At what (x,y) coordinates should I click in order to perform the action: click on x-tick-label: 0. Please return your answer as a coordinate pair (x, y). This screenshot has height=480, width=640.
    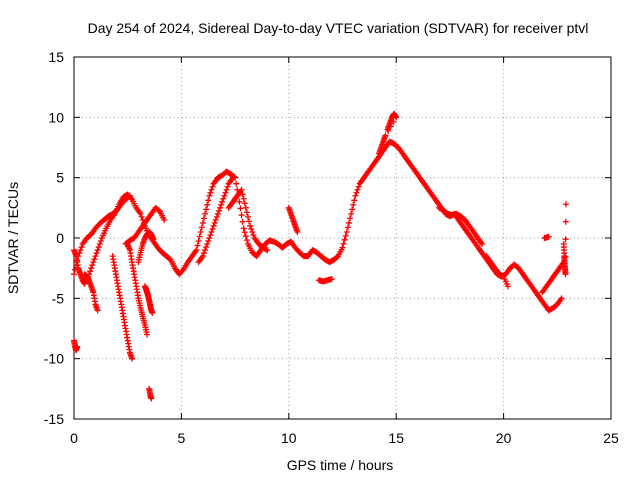
    Looking at the image, I should click on (74, 438).